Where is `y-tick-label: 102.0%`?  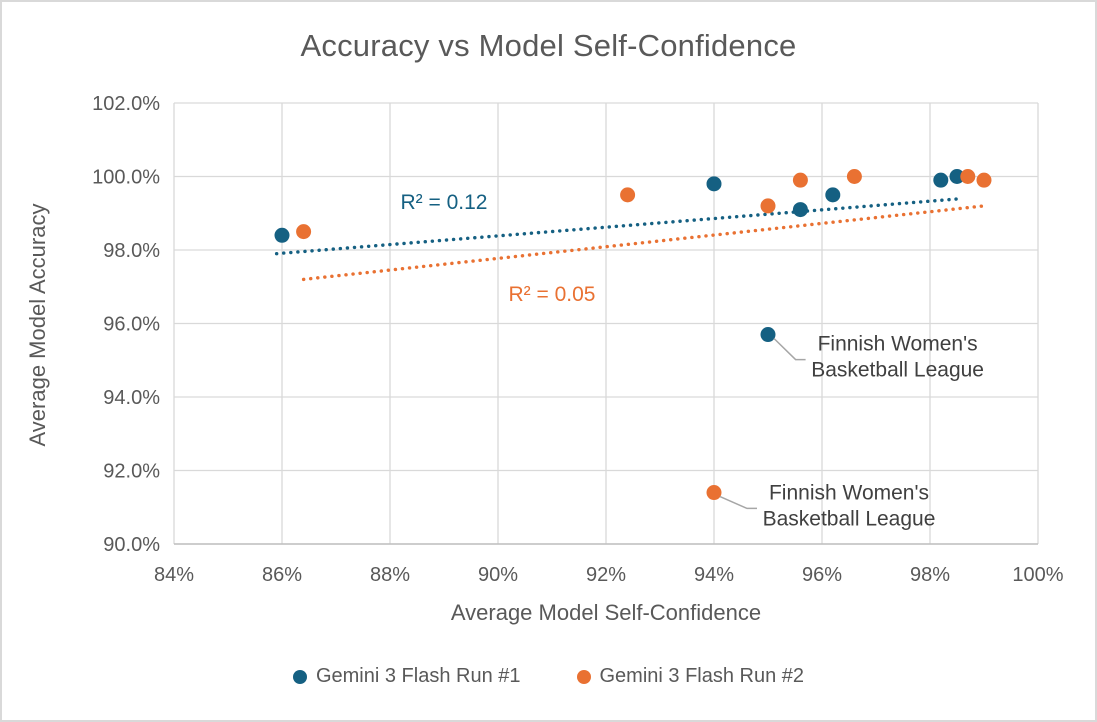 y-tick-label: 102.0% is located at coordinates (126, 104).